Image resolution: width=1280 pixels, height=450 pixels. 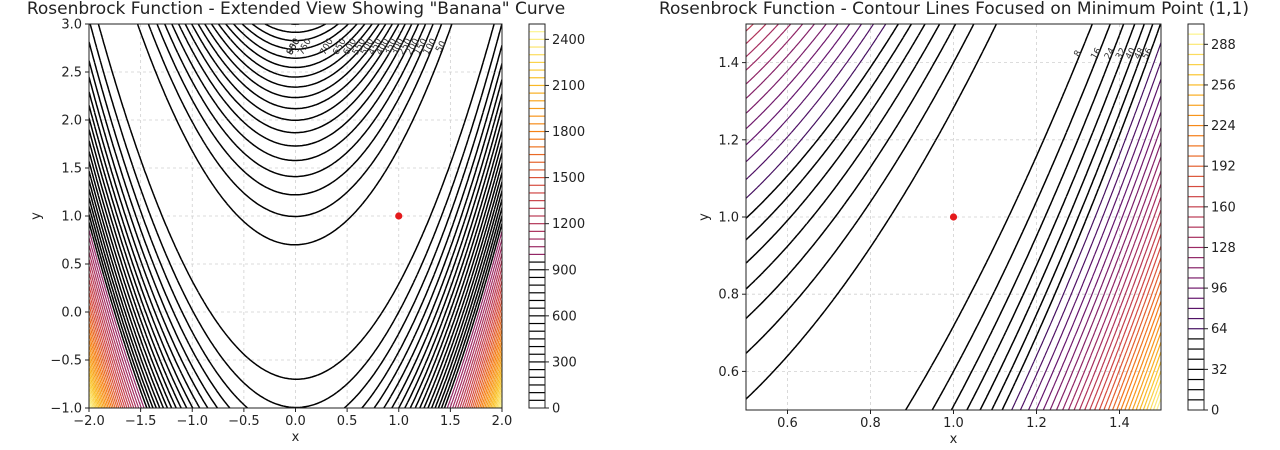 I want to click on colorbar-tick-label: 32, so click(x=1219, y=370).